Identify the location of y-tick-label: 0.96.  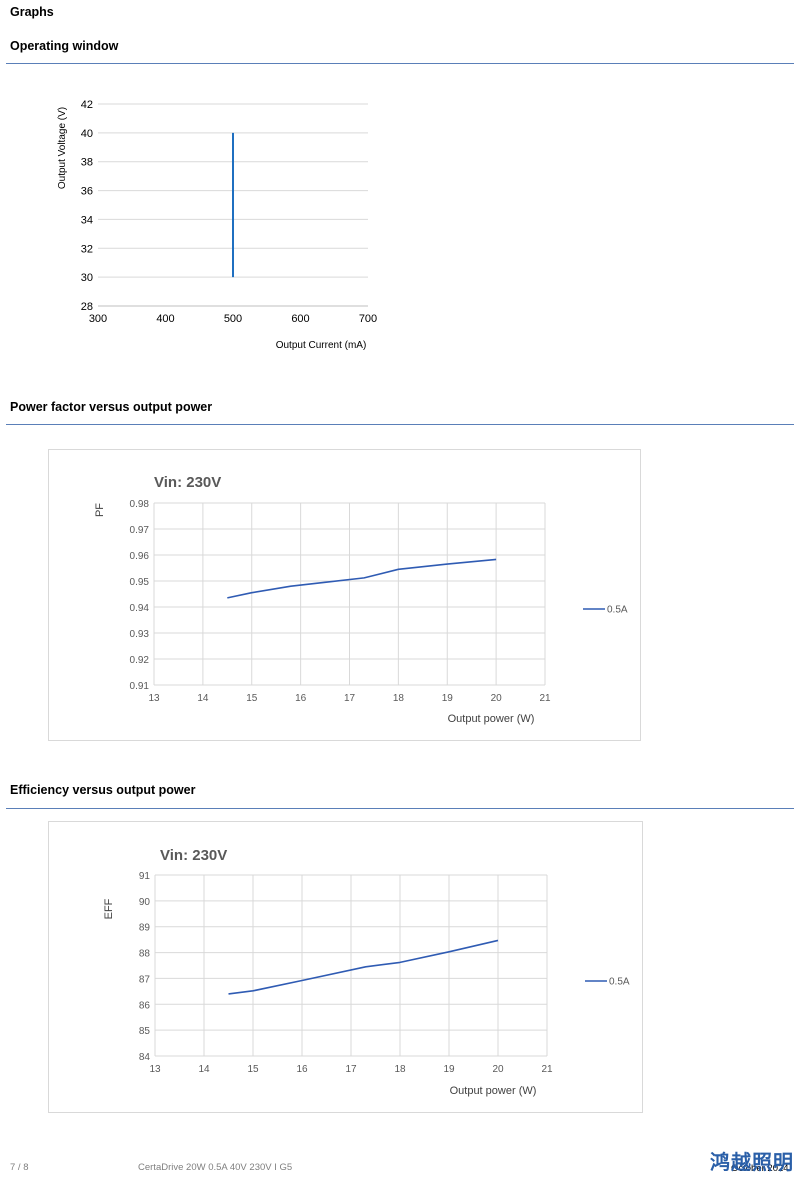
(140, 556).